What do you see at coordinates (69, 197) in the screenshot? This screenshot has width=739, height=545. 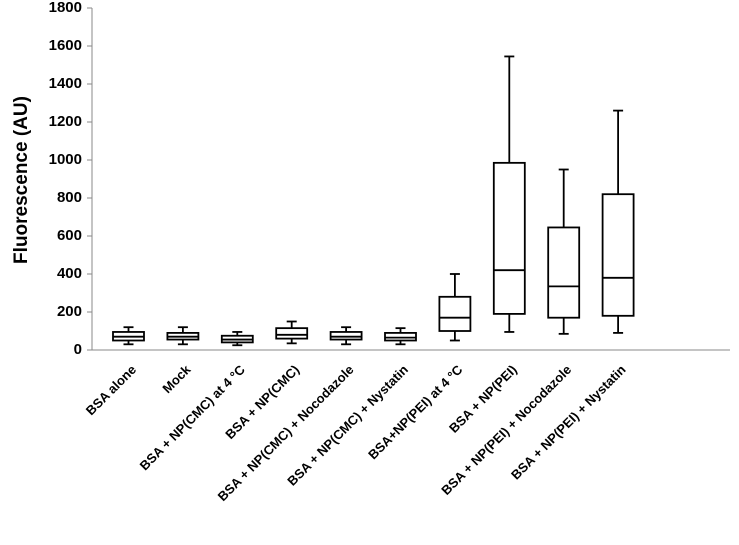 I see `y-tick-label: 800` at bounding box center [69, 197].